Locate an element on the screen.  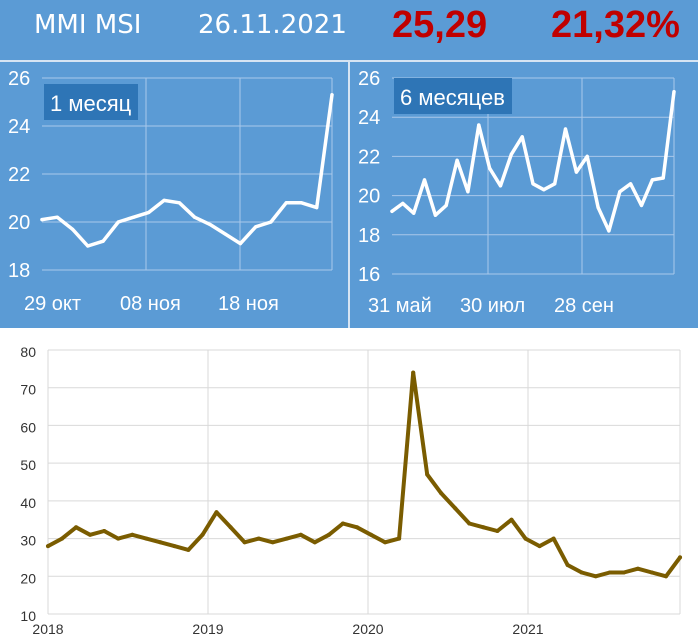
header-divider is located at coordinates (349, 61).